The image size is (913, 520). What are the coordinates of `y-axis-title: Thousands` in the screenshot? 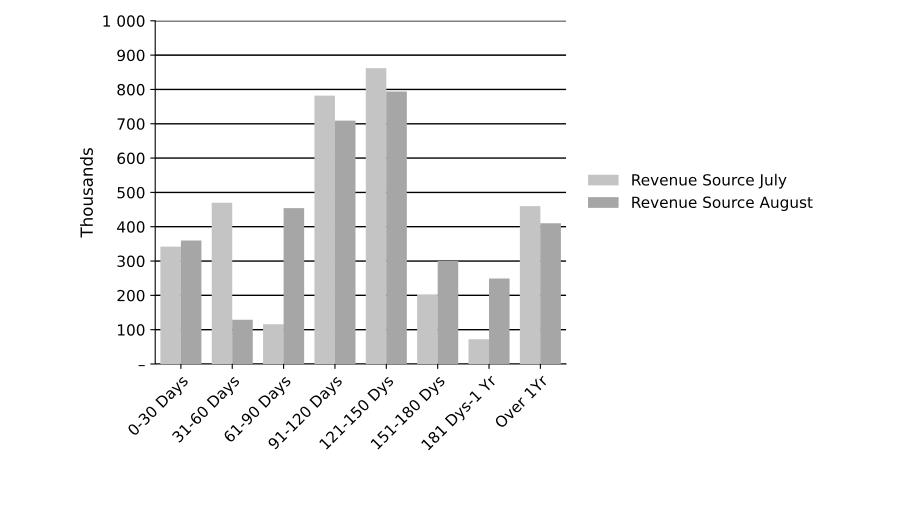 It's located at (86, 193).